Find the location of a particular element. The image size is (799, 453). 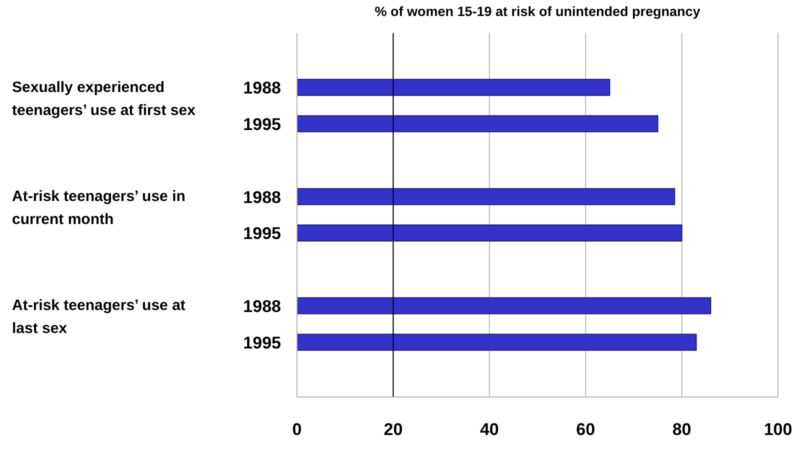

text: At-risk teenagers’ use at last sex is located at coordinates (99, 317).